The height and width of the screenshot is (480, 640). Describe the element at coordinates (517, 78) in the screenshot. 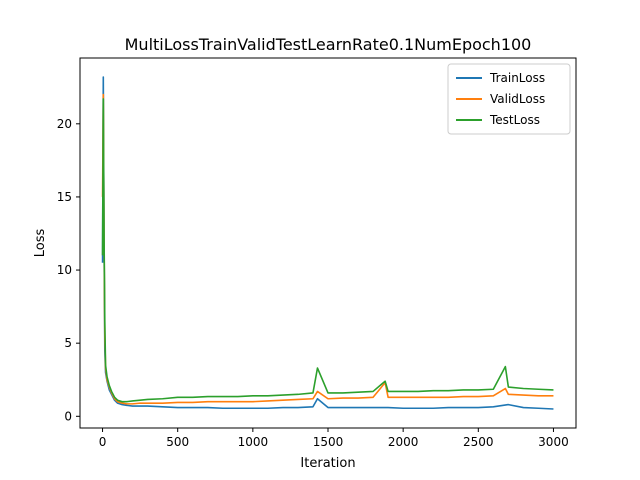

I see `legend-label-trainloss: TrainLoss` at that location.